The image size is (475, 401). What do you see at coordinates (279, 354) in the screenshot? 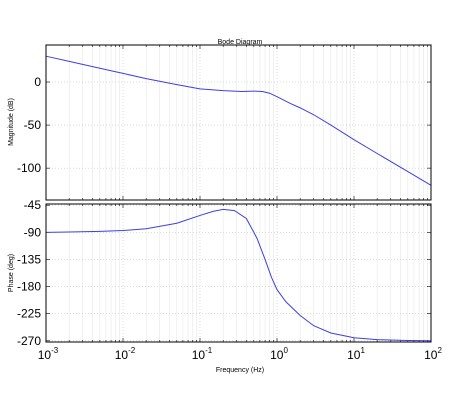
I see `x-tick-label: 10⁰` at bounding box center [279, 354].